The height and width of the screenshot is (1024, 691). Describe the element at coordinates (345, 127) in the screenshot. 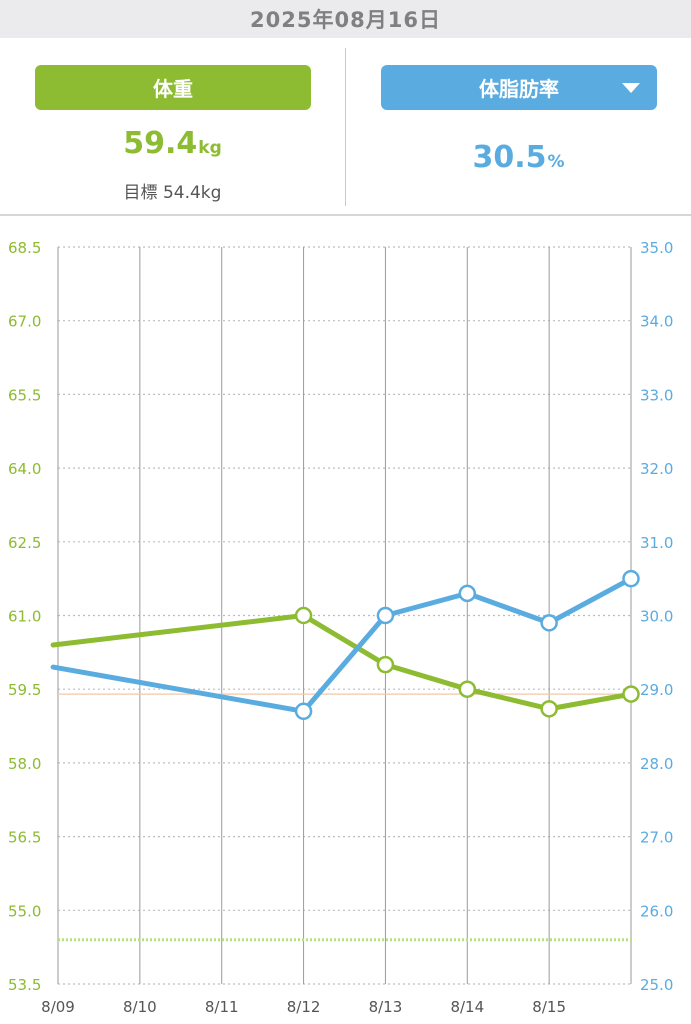

I see `panel-divider` at that location.